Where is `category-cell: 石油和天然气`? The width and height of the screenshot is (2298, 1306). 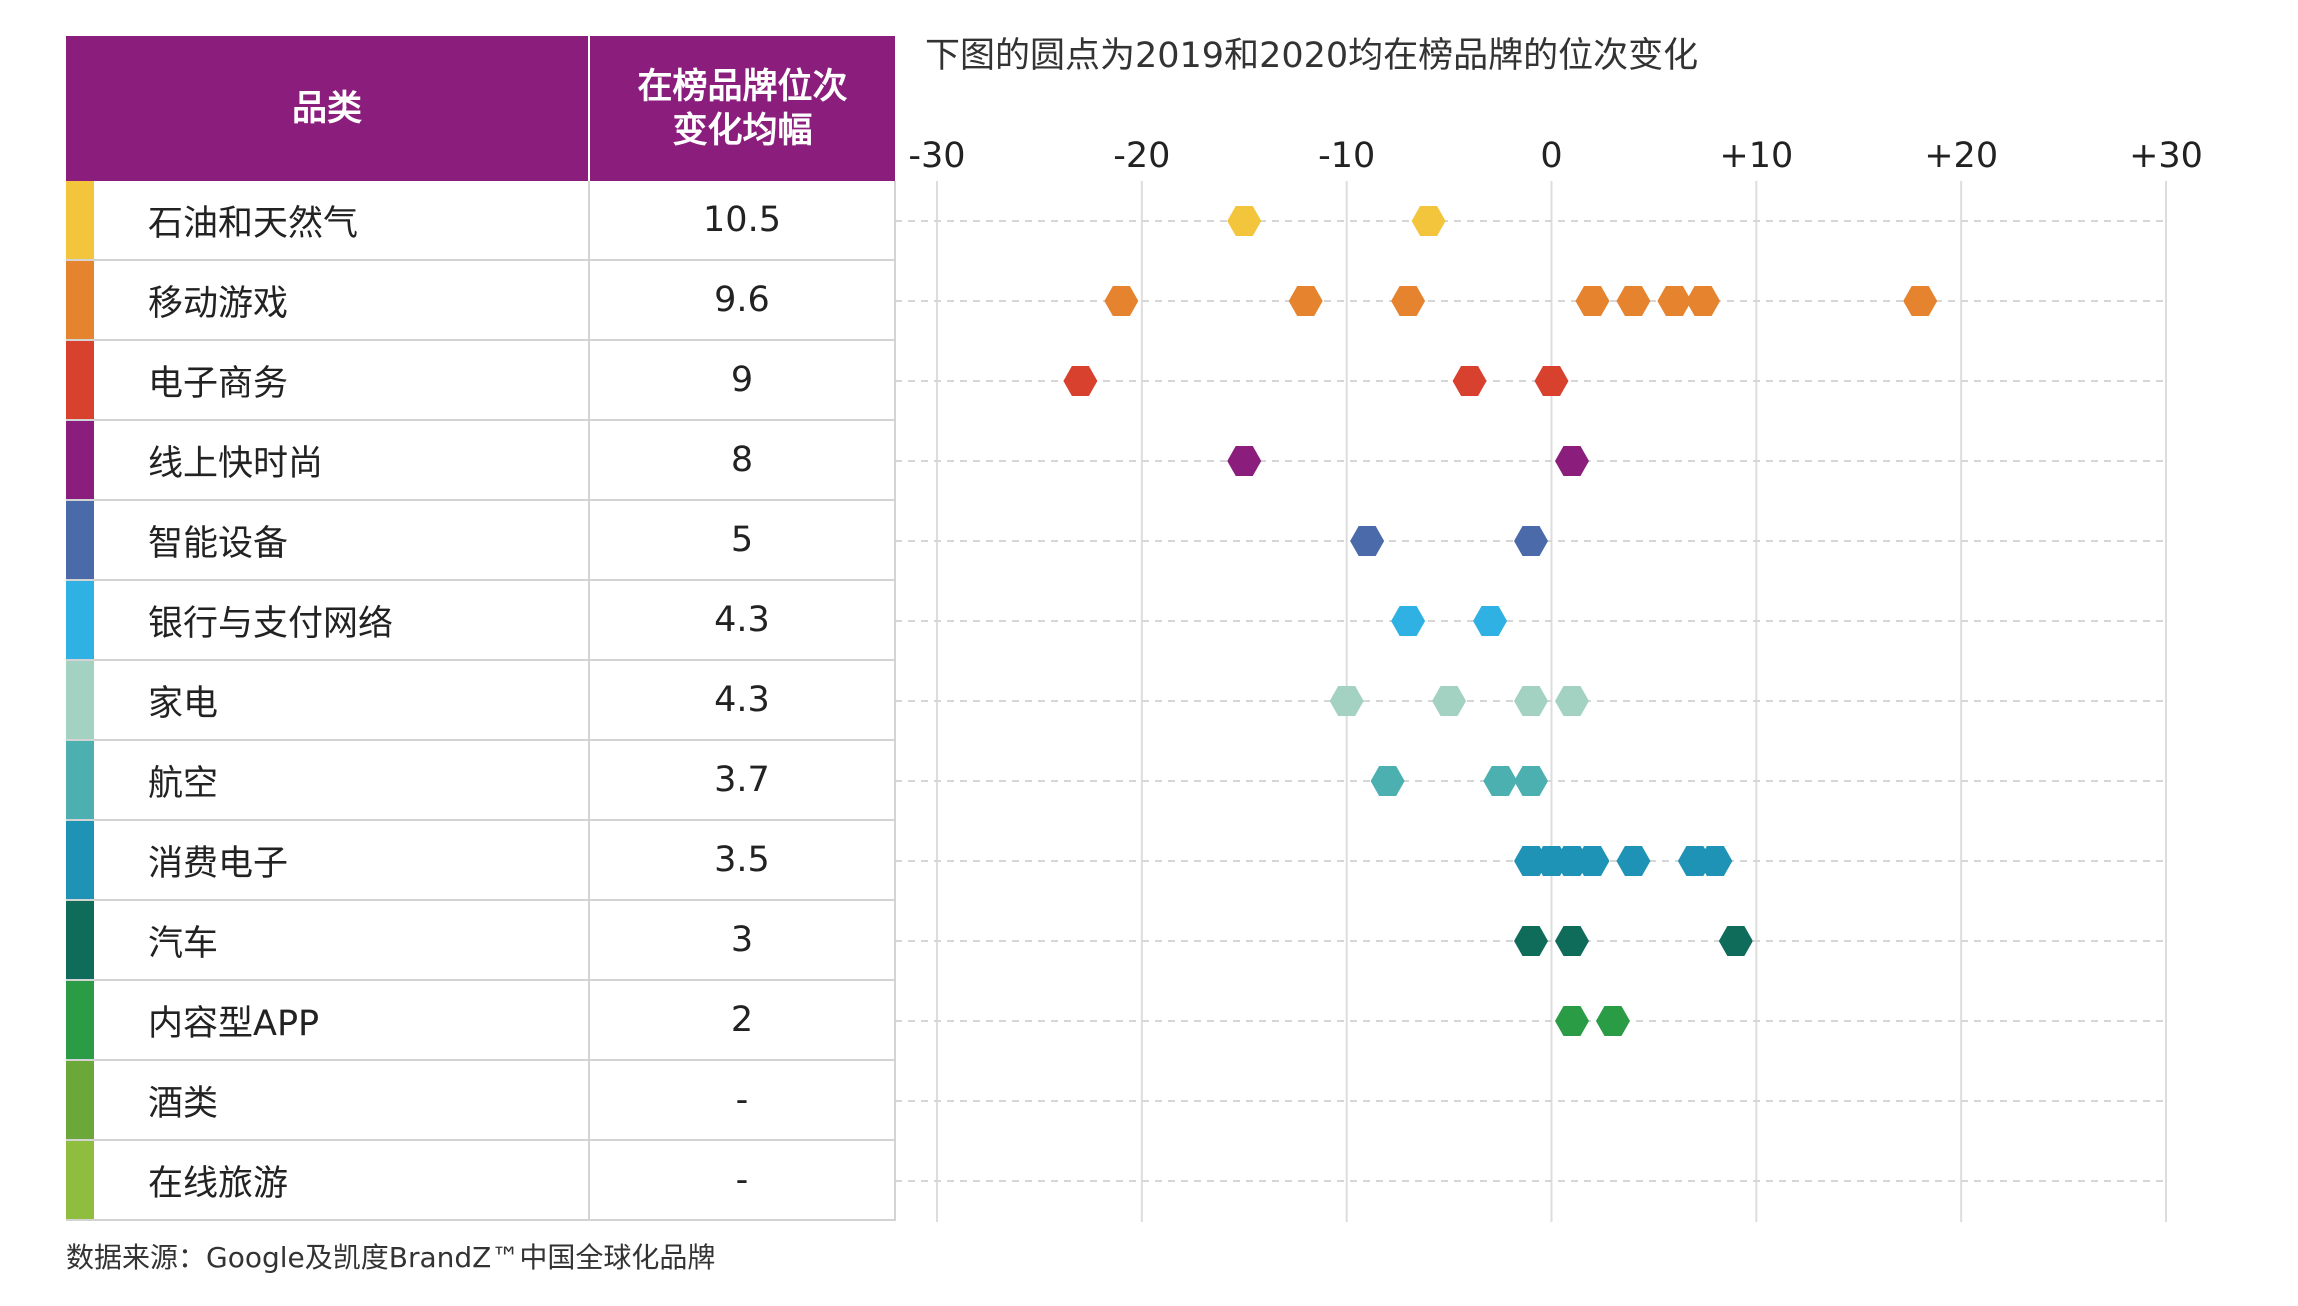 category-cell: 石油和天然气 is located at coordinates (328, 221).